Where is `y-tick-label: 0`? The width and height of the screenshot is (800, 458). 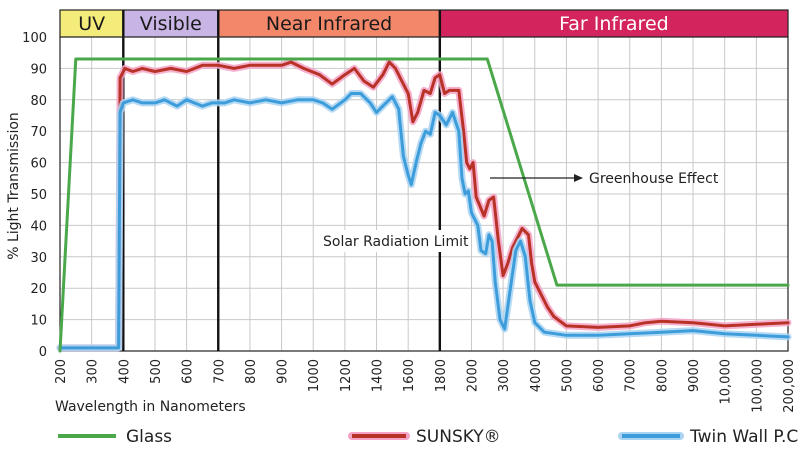 y-tick-label: 0 is located at coordinates (43, 352).